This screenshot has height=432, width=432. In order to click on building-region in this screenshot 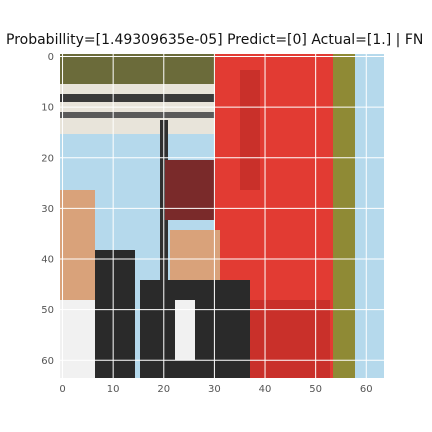, I will do `click(137, 109)`.